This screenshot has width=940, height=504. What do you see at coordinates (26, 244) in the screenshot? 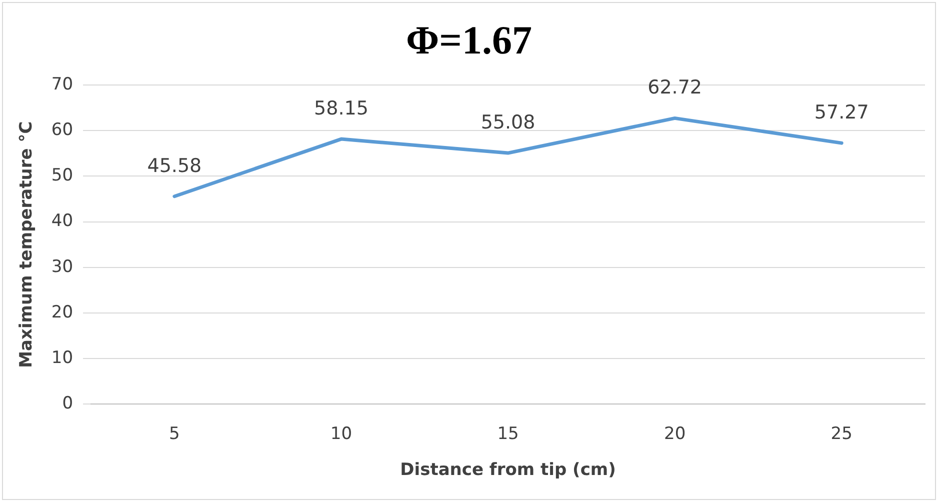
I see `y-axis-title: Maximum temperature °C` at bounding box center [26, 244].